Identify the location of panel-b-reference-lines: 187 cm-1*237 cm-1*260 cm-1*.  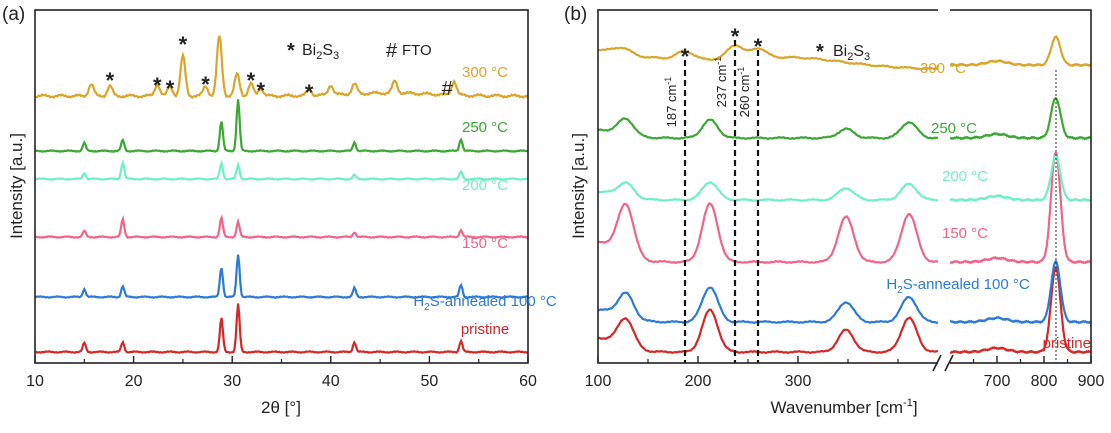
(713, 193).